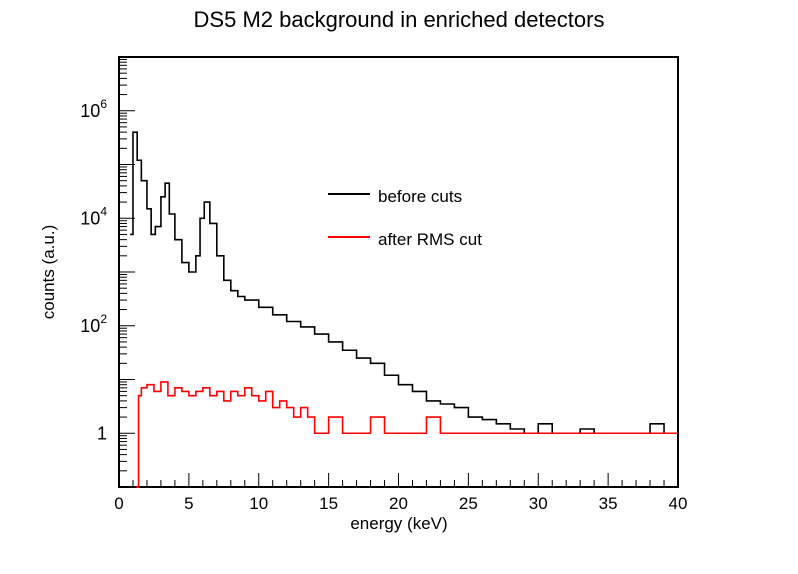 This screenshot has height=574, width=798. I want to click on series-after-rms-cut-line, so click(406, 434).